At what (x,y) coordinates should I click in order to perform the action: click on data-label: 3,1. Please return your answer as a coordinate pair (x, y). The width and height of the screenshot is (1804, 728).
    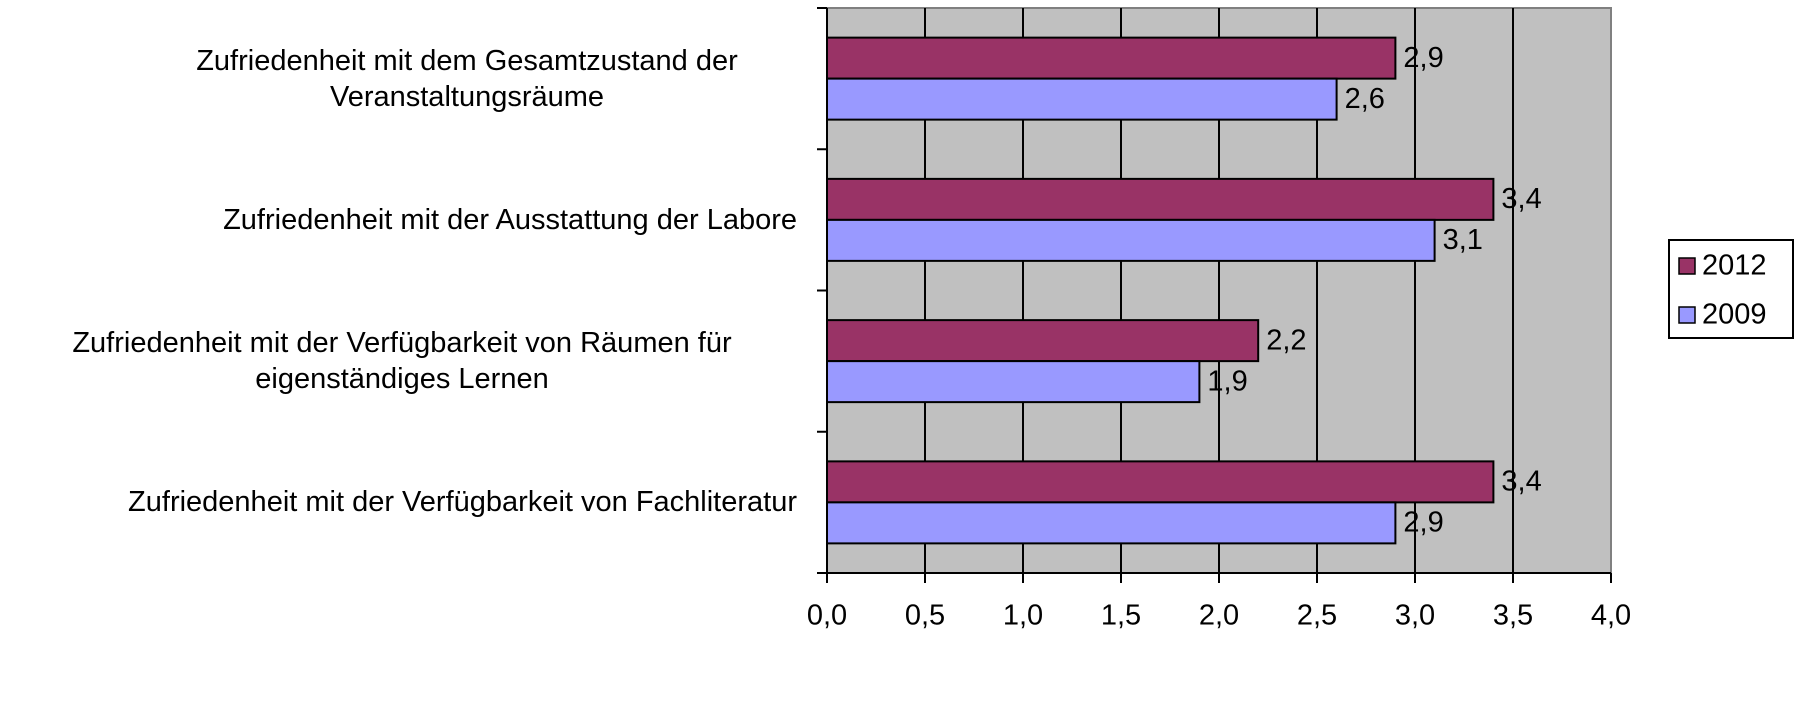
    Looking at the image, I should click on (1463, 240).